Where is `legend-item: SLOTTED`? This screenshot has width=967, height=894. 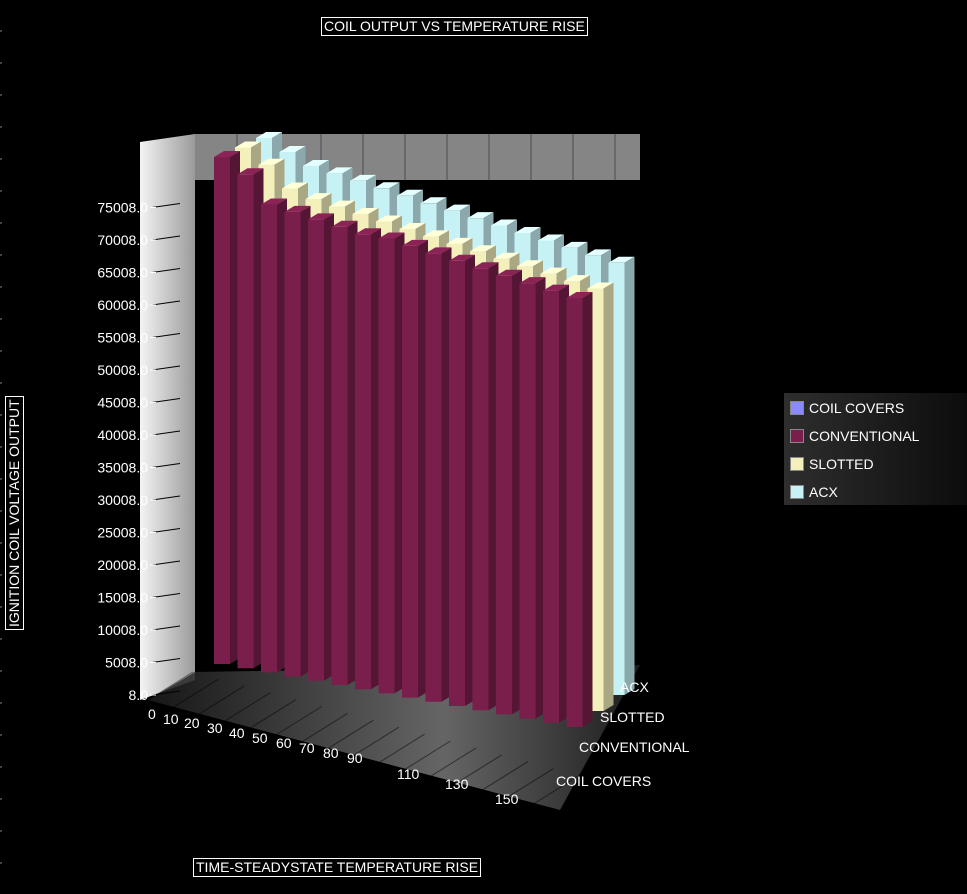
legend-item: SLOTTED is located at coordinates (832, 464).